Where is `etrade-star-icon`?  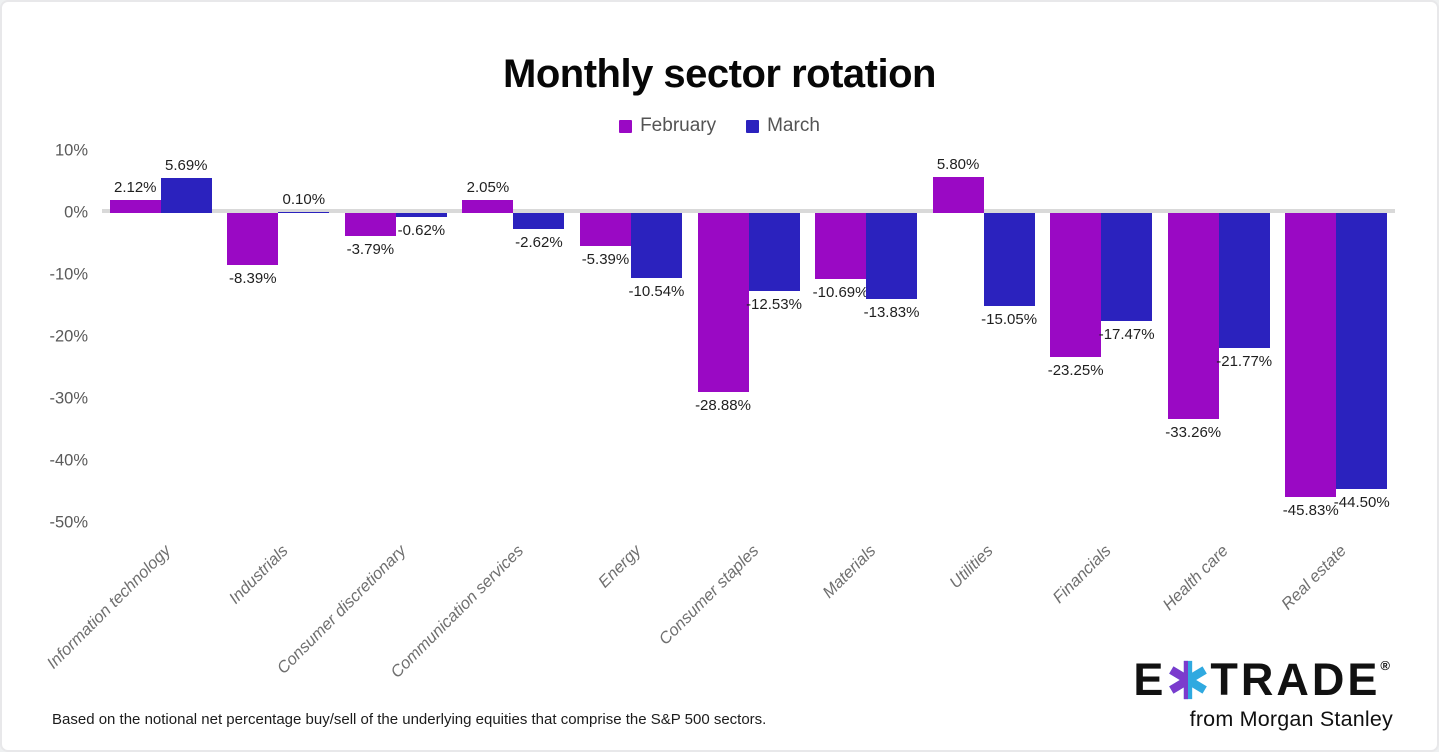
etrade-star-icon is located at coordinates (1188, 679).